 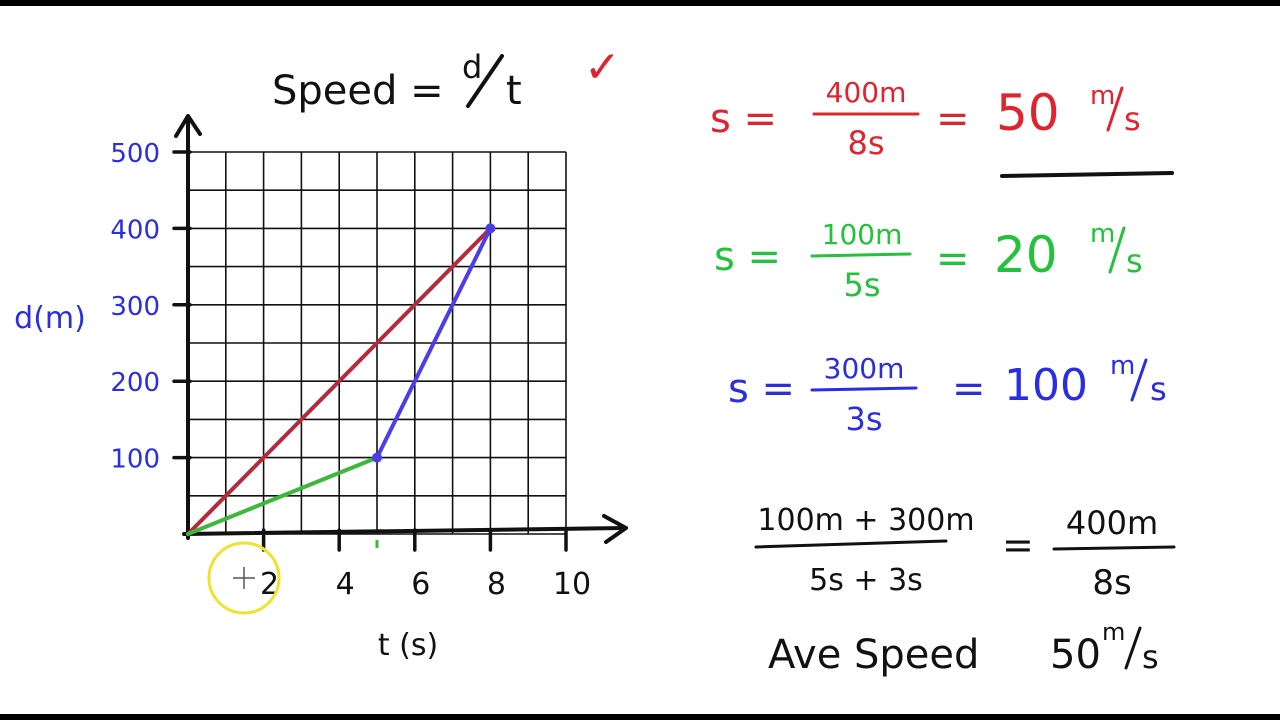 I want to click on eq-red-lhs: s =, so click(x=743, y=119).